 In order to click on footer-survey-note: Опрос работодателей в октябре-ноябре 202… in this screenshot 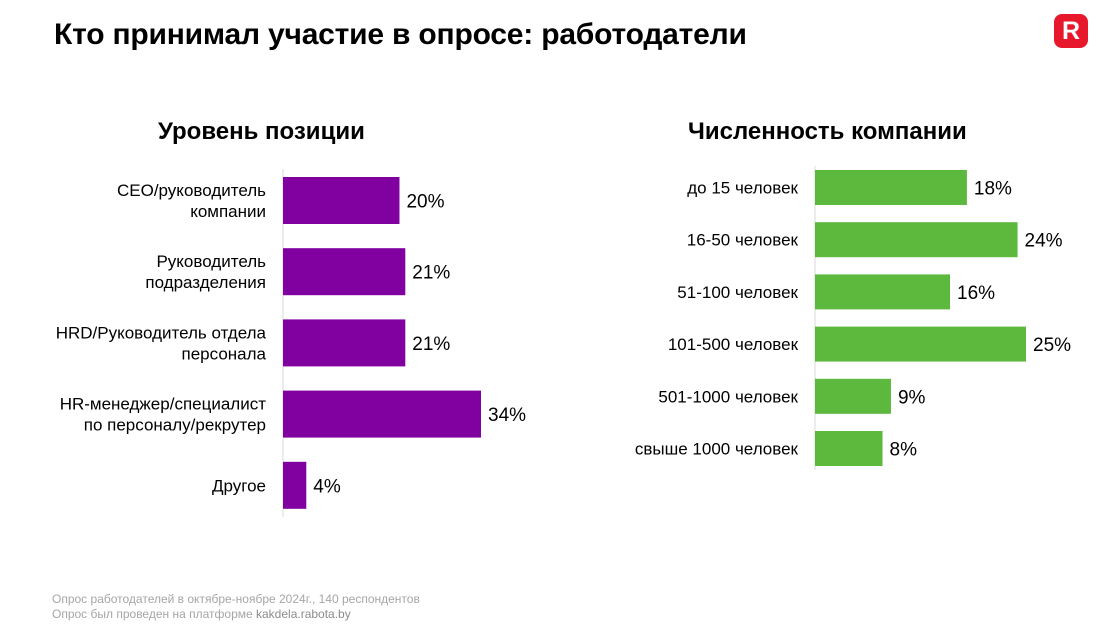, I will do `click(236, 599)`.